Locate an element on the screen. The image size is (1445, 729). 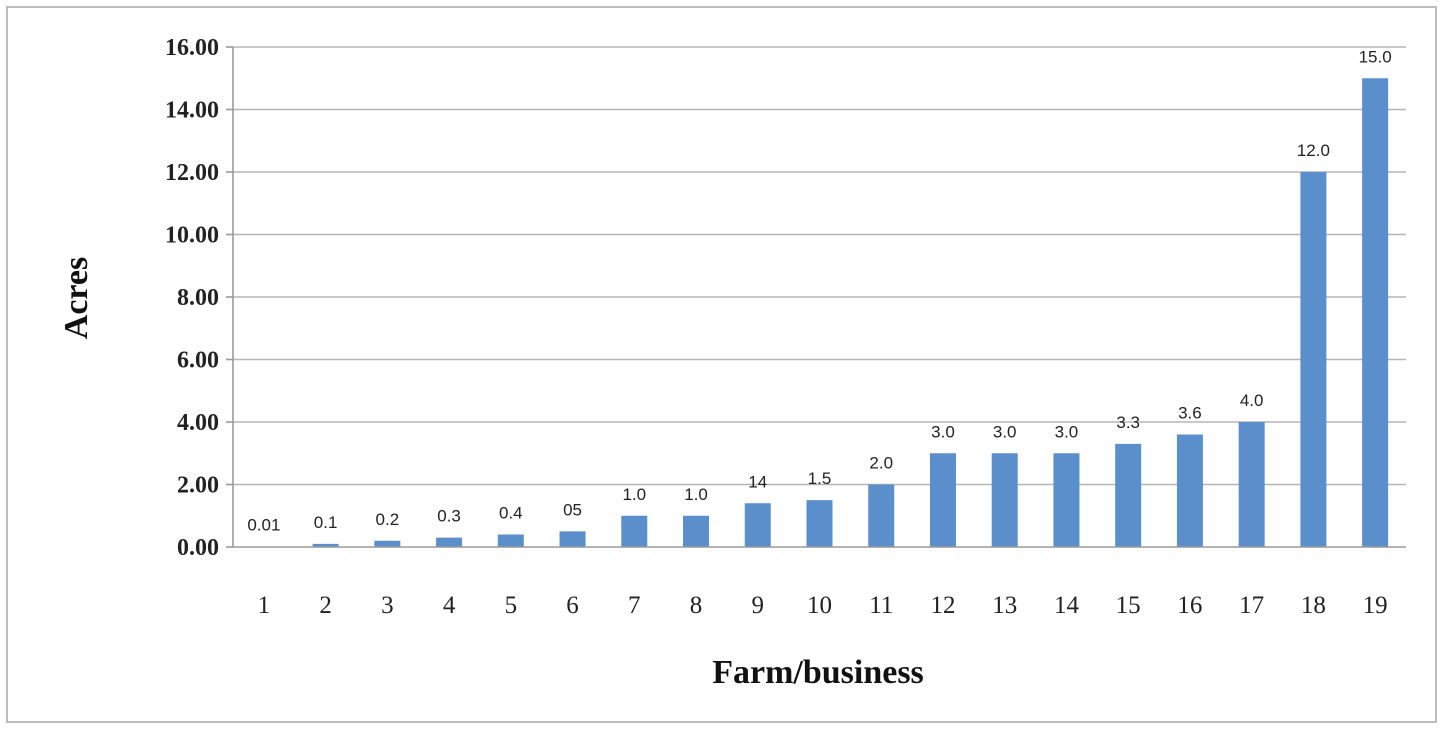
y-tick-label: 12.00 is located at coordinates (192, 173).